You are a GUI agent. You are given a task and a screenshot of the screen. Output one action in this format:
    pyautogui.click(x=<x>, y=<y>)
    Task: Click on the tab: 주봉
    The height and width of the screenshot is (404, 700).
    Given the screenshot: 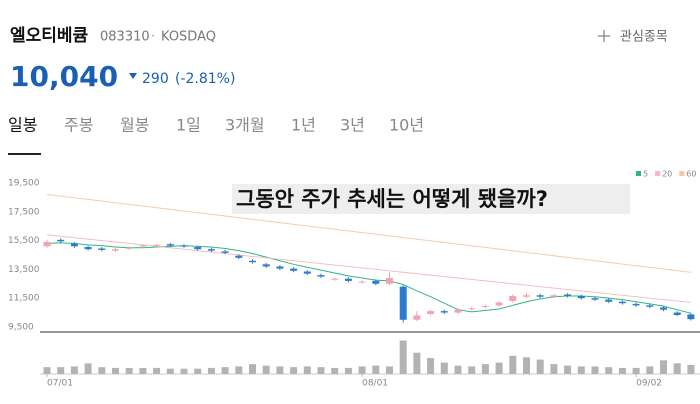 What is the action you would take?
    pyautogui.click(x=78, y=125)
    